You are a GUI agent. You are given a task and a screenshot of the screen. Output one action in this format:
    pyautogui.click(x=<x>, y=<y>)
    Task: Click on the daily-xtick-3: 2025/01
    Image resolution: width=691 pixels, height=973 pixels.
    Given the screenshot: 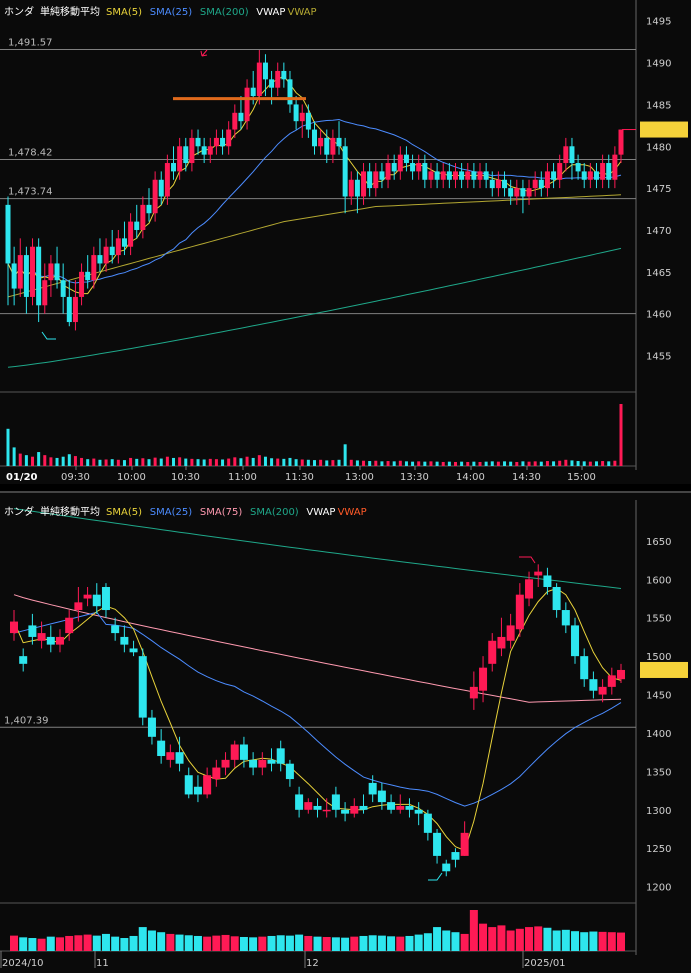 What is the action you would take?
    pyautogui.click(x=545, y=963)
    